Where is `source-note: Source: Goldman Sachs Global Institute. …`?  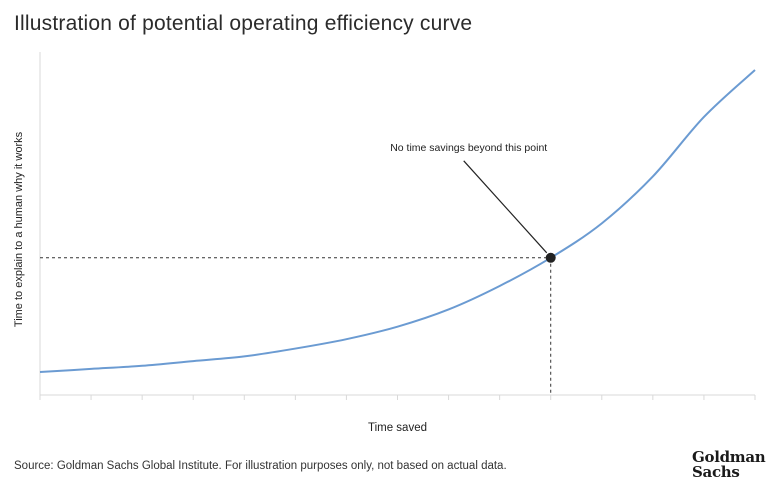
source-note: Source: Goldman Sachs Global Institute. … is located at coordinates (260, 466).